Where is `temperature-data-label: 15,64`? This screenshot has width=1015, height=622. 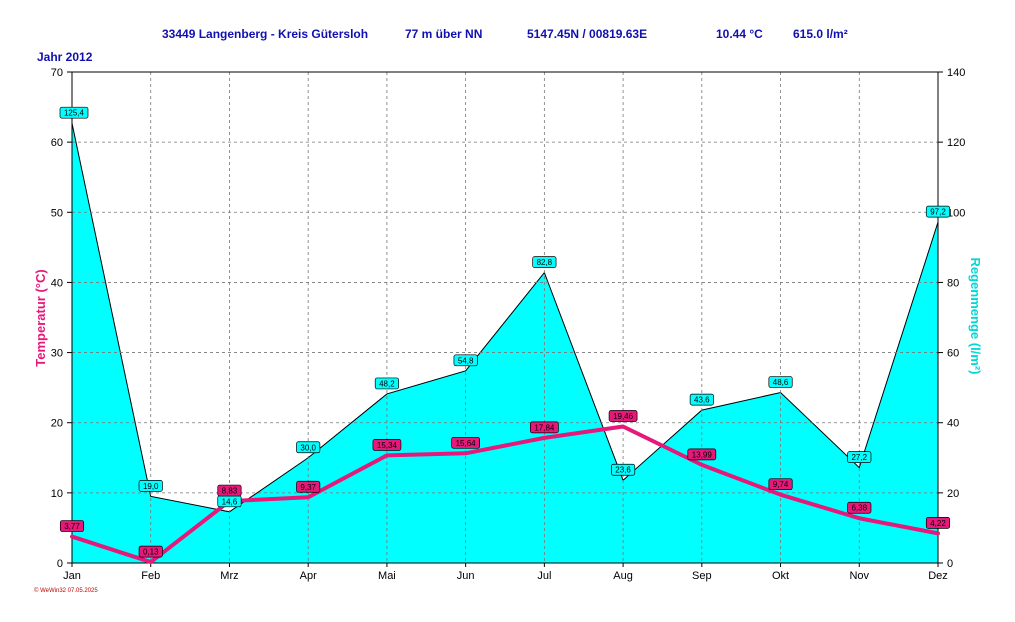 temperature-data-label: 15,64 is located at coordinates (466, 443).